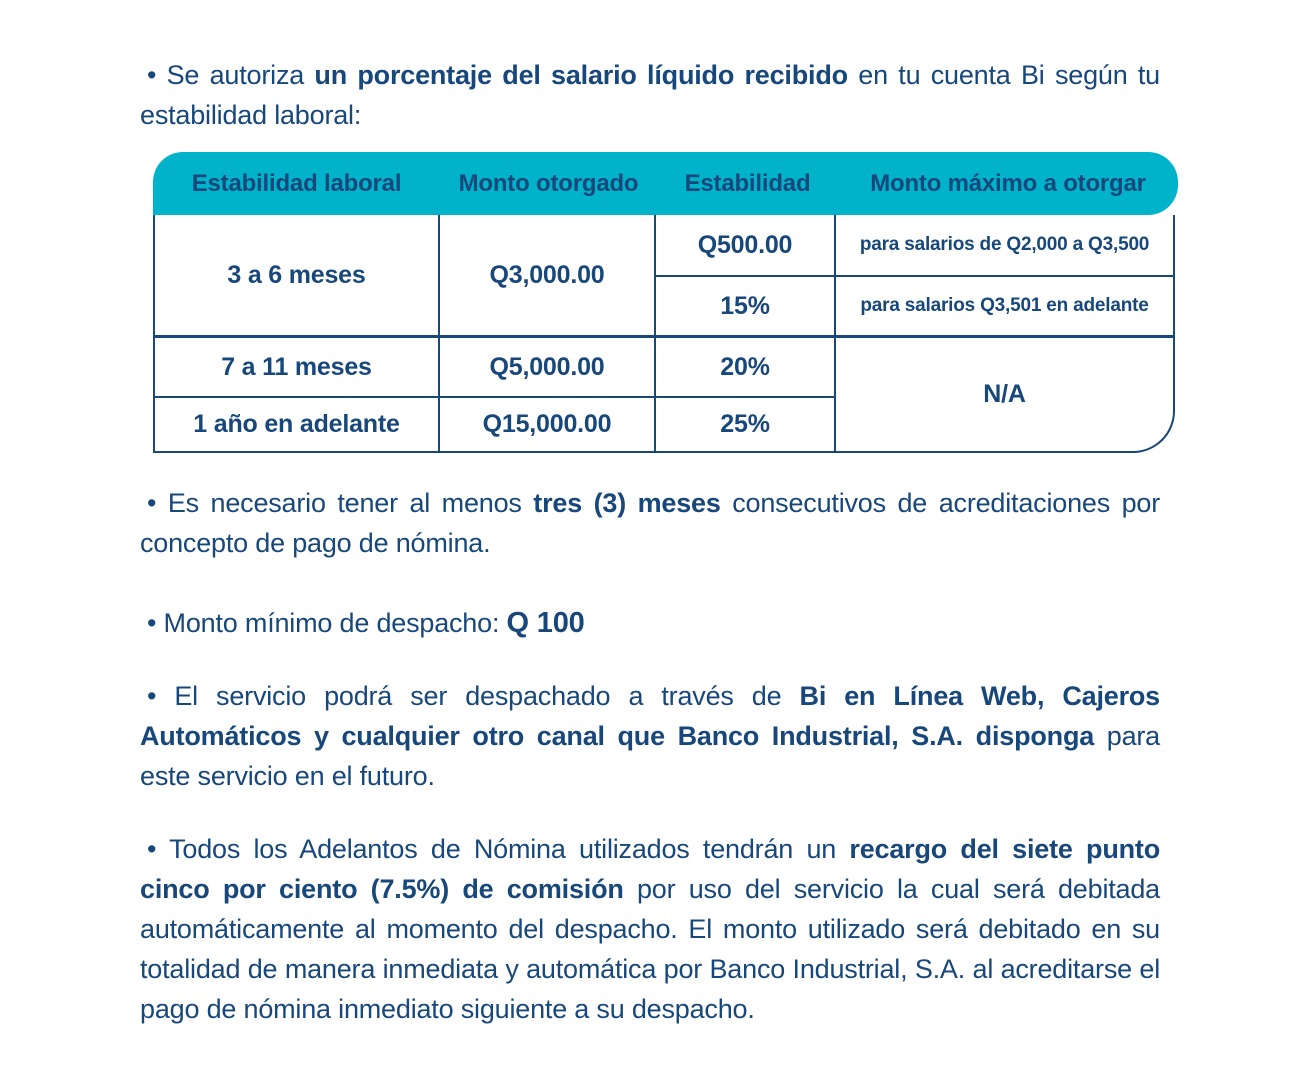  What do you see at coordinates (297, 423) in the screenshot?
I see `table-cell-row3-estabilidad-laboral: 1 año en adelante` at bounding box center [297, 423].